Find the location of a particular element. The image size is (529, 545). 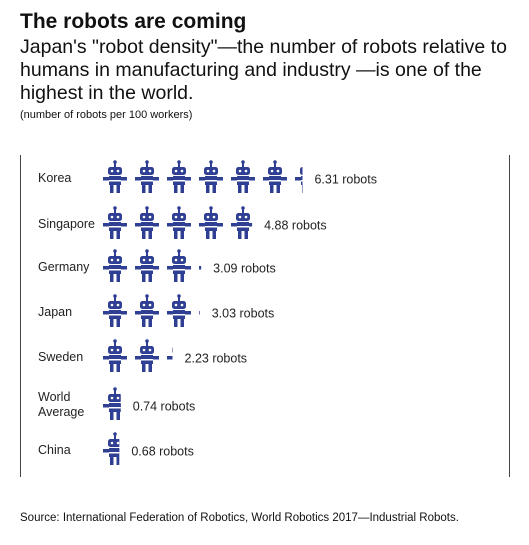

robot-body is located at coordinates (302, 180).